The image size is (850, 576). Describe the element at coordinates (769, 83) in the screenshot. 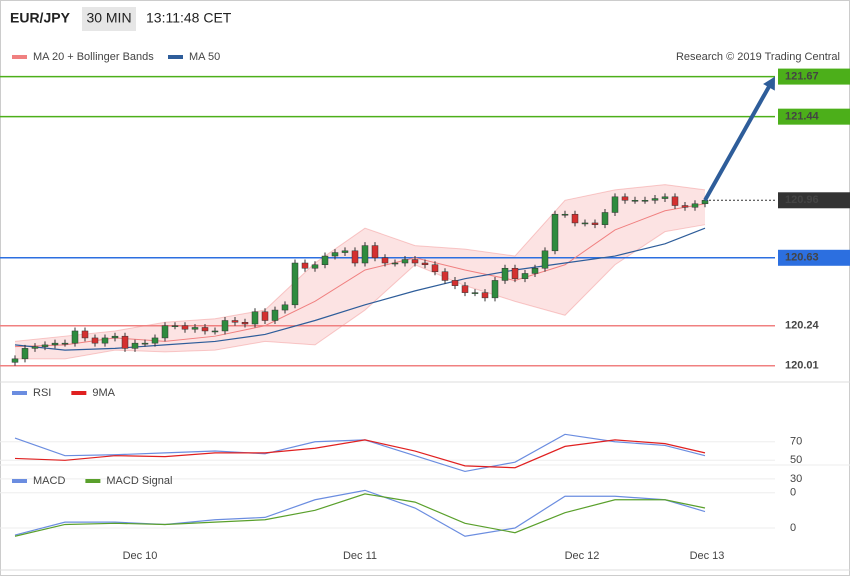

I see `arrow-head` at that location.